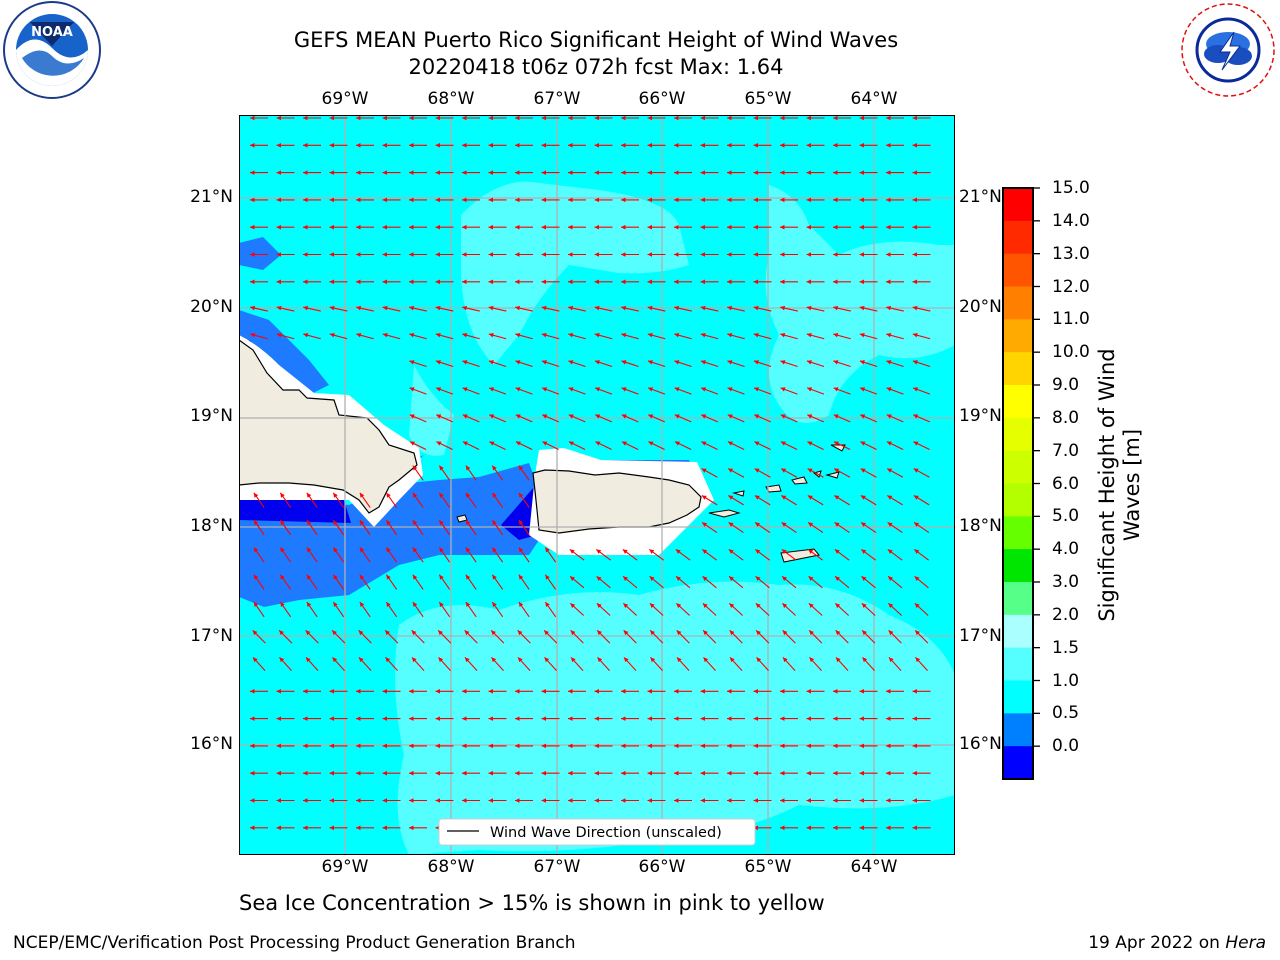 This screenshot has height=960, width=1280. What do you see at coordinates (1066, 417) in the screenshot?
I see `colorbar-tick-label: 8.0` at bounding box center [1066, 417].